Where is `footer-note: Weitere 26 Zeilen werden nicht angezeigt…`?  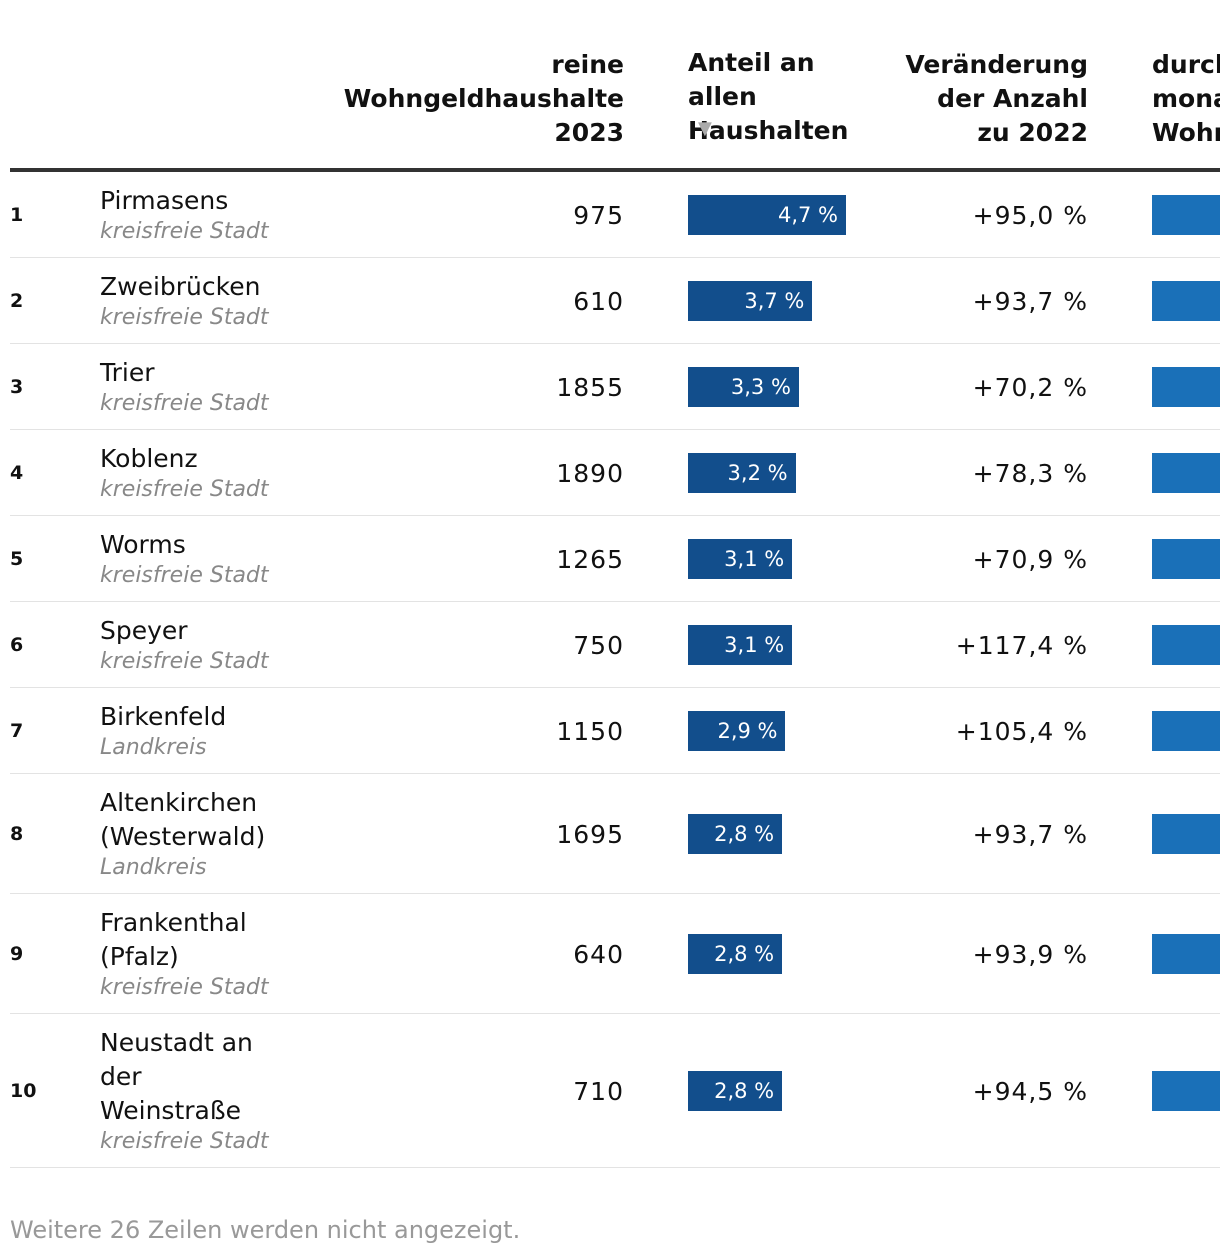
footer-note: Weitere 26 Zeilen werden nicht angezeigt… is located at coordinates (265, 1230).